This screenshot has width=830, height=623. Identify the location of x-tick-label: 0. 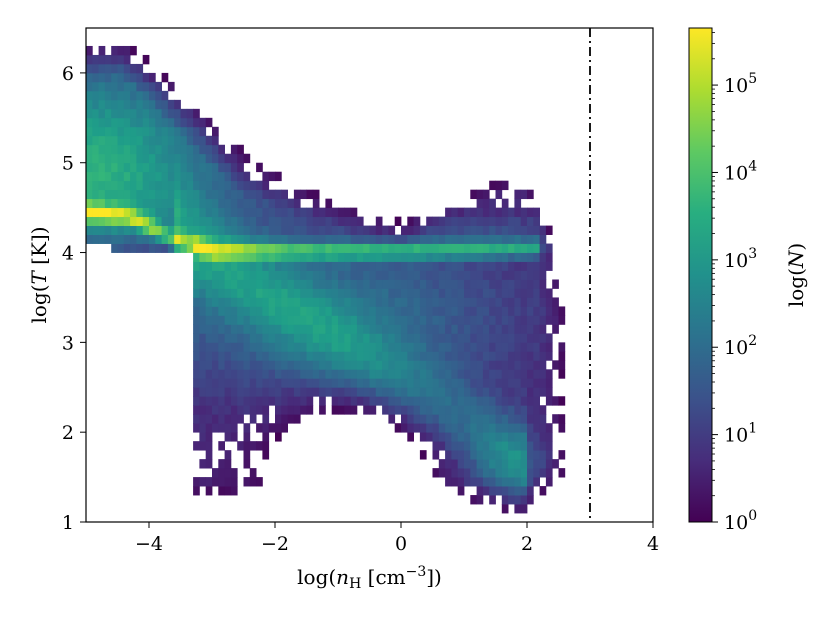
(401, 544).